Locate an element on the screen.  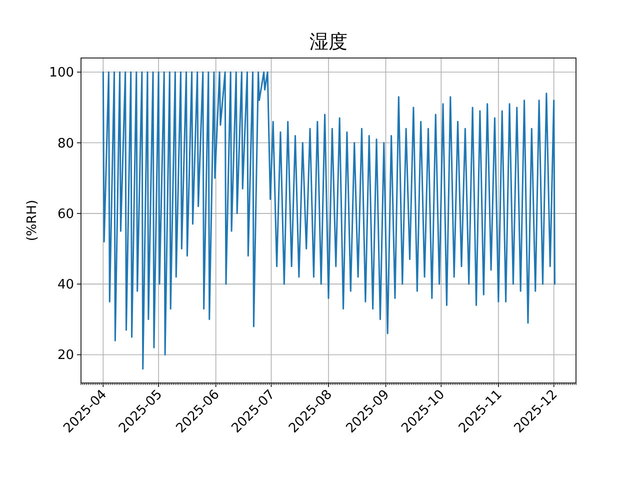
y-tick-label: 20 is located at coordinates (65, 356).